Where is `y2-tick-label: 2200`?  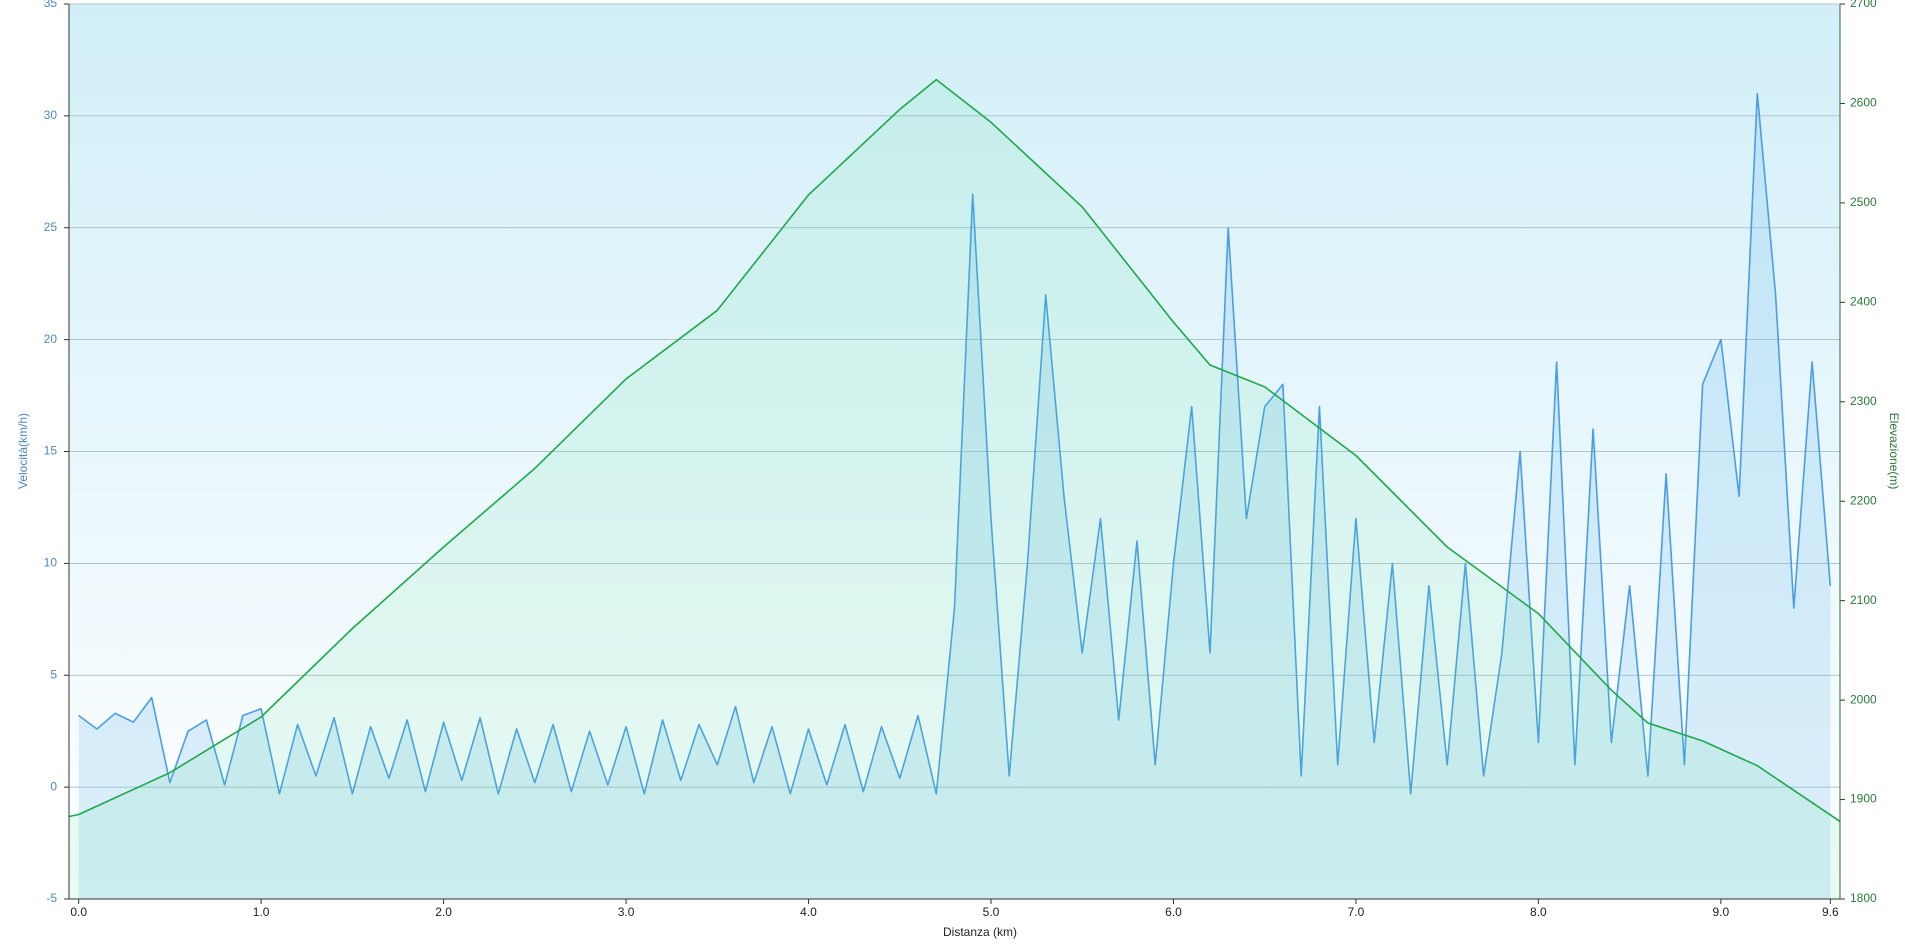 y2-tick-label: 2200 is located at coordinates (1863, 500).